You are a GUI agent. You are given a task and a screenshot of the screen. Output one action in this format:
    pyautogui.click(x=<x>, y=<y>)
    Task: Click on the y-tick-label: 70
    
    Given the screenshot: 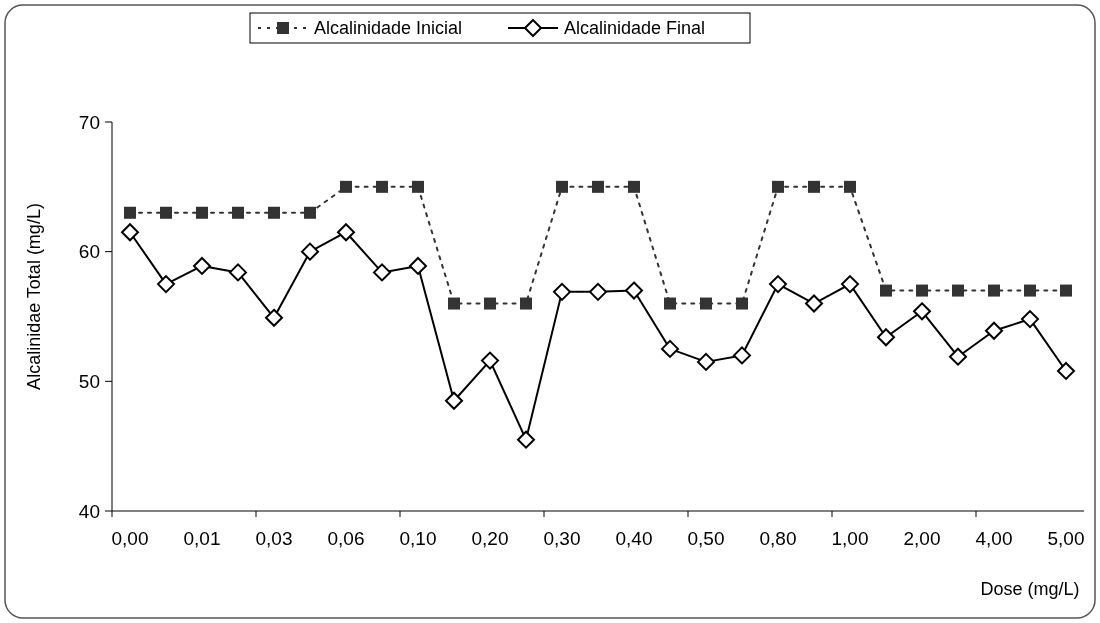 What is the action you would take?
    pyautogui.click(x=89, y=122)
    